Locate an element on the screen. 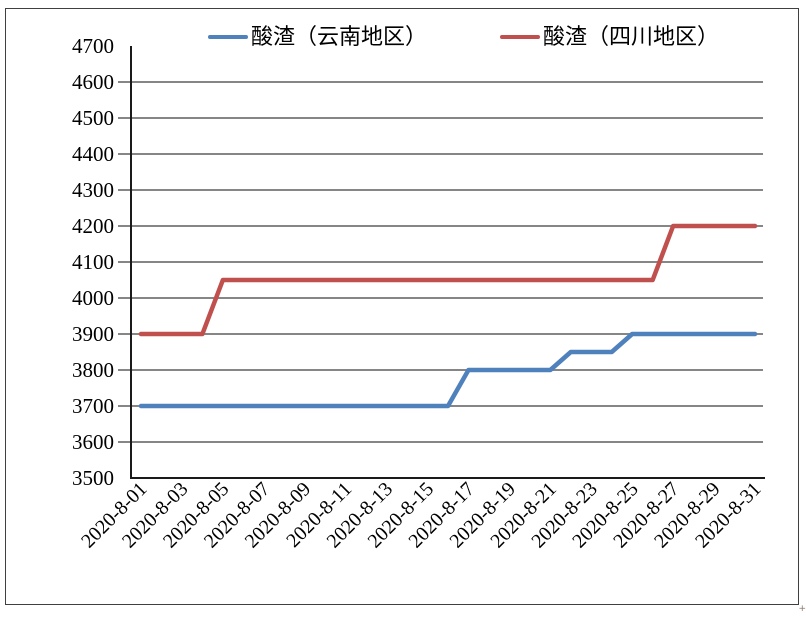 The height and width of the screenshot is (620, 806). corner-artifact: + is located at coordinates (802, 609).